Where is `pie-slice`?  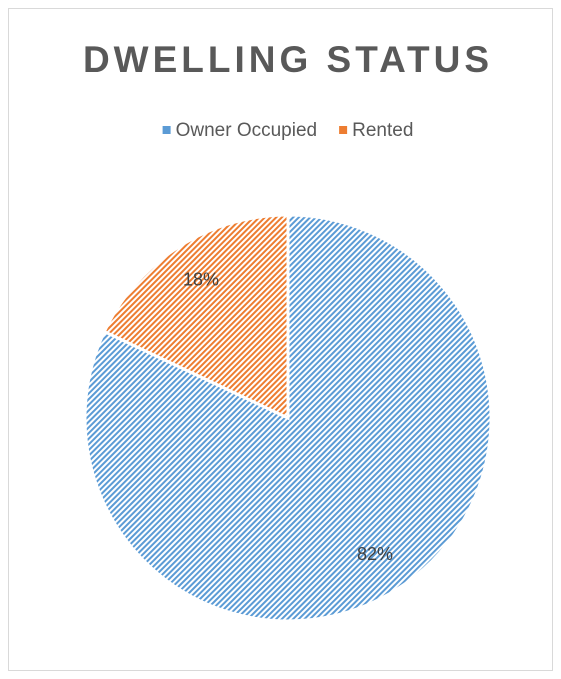 pie-slice is located at coordinates (196, 317).